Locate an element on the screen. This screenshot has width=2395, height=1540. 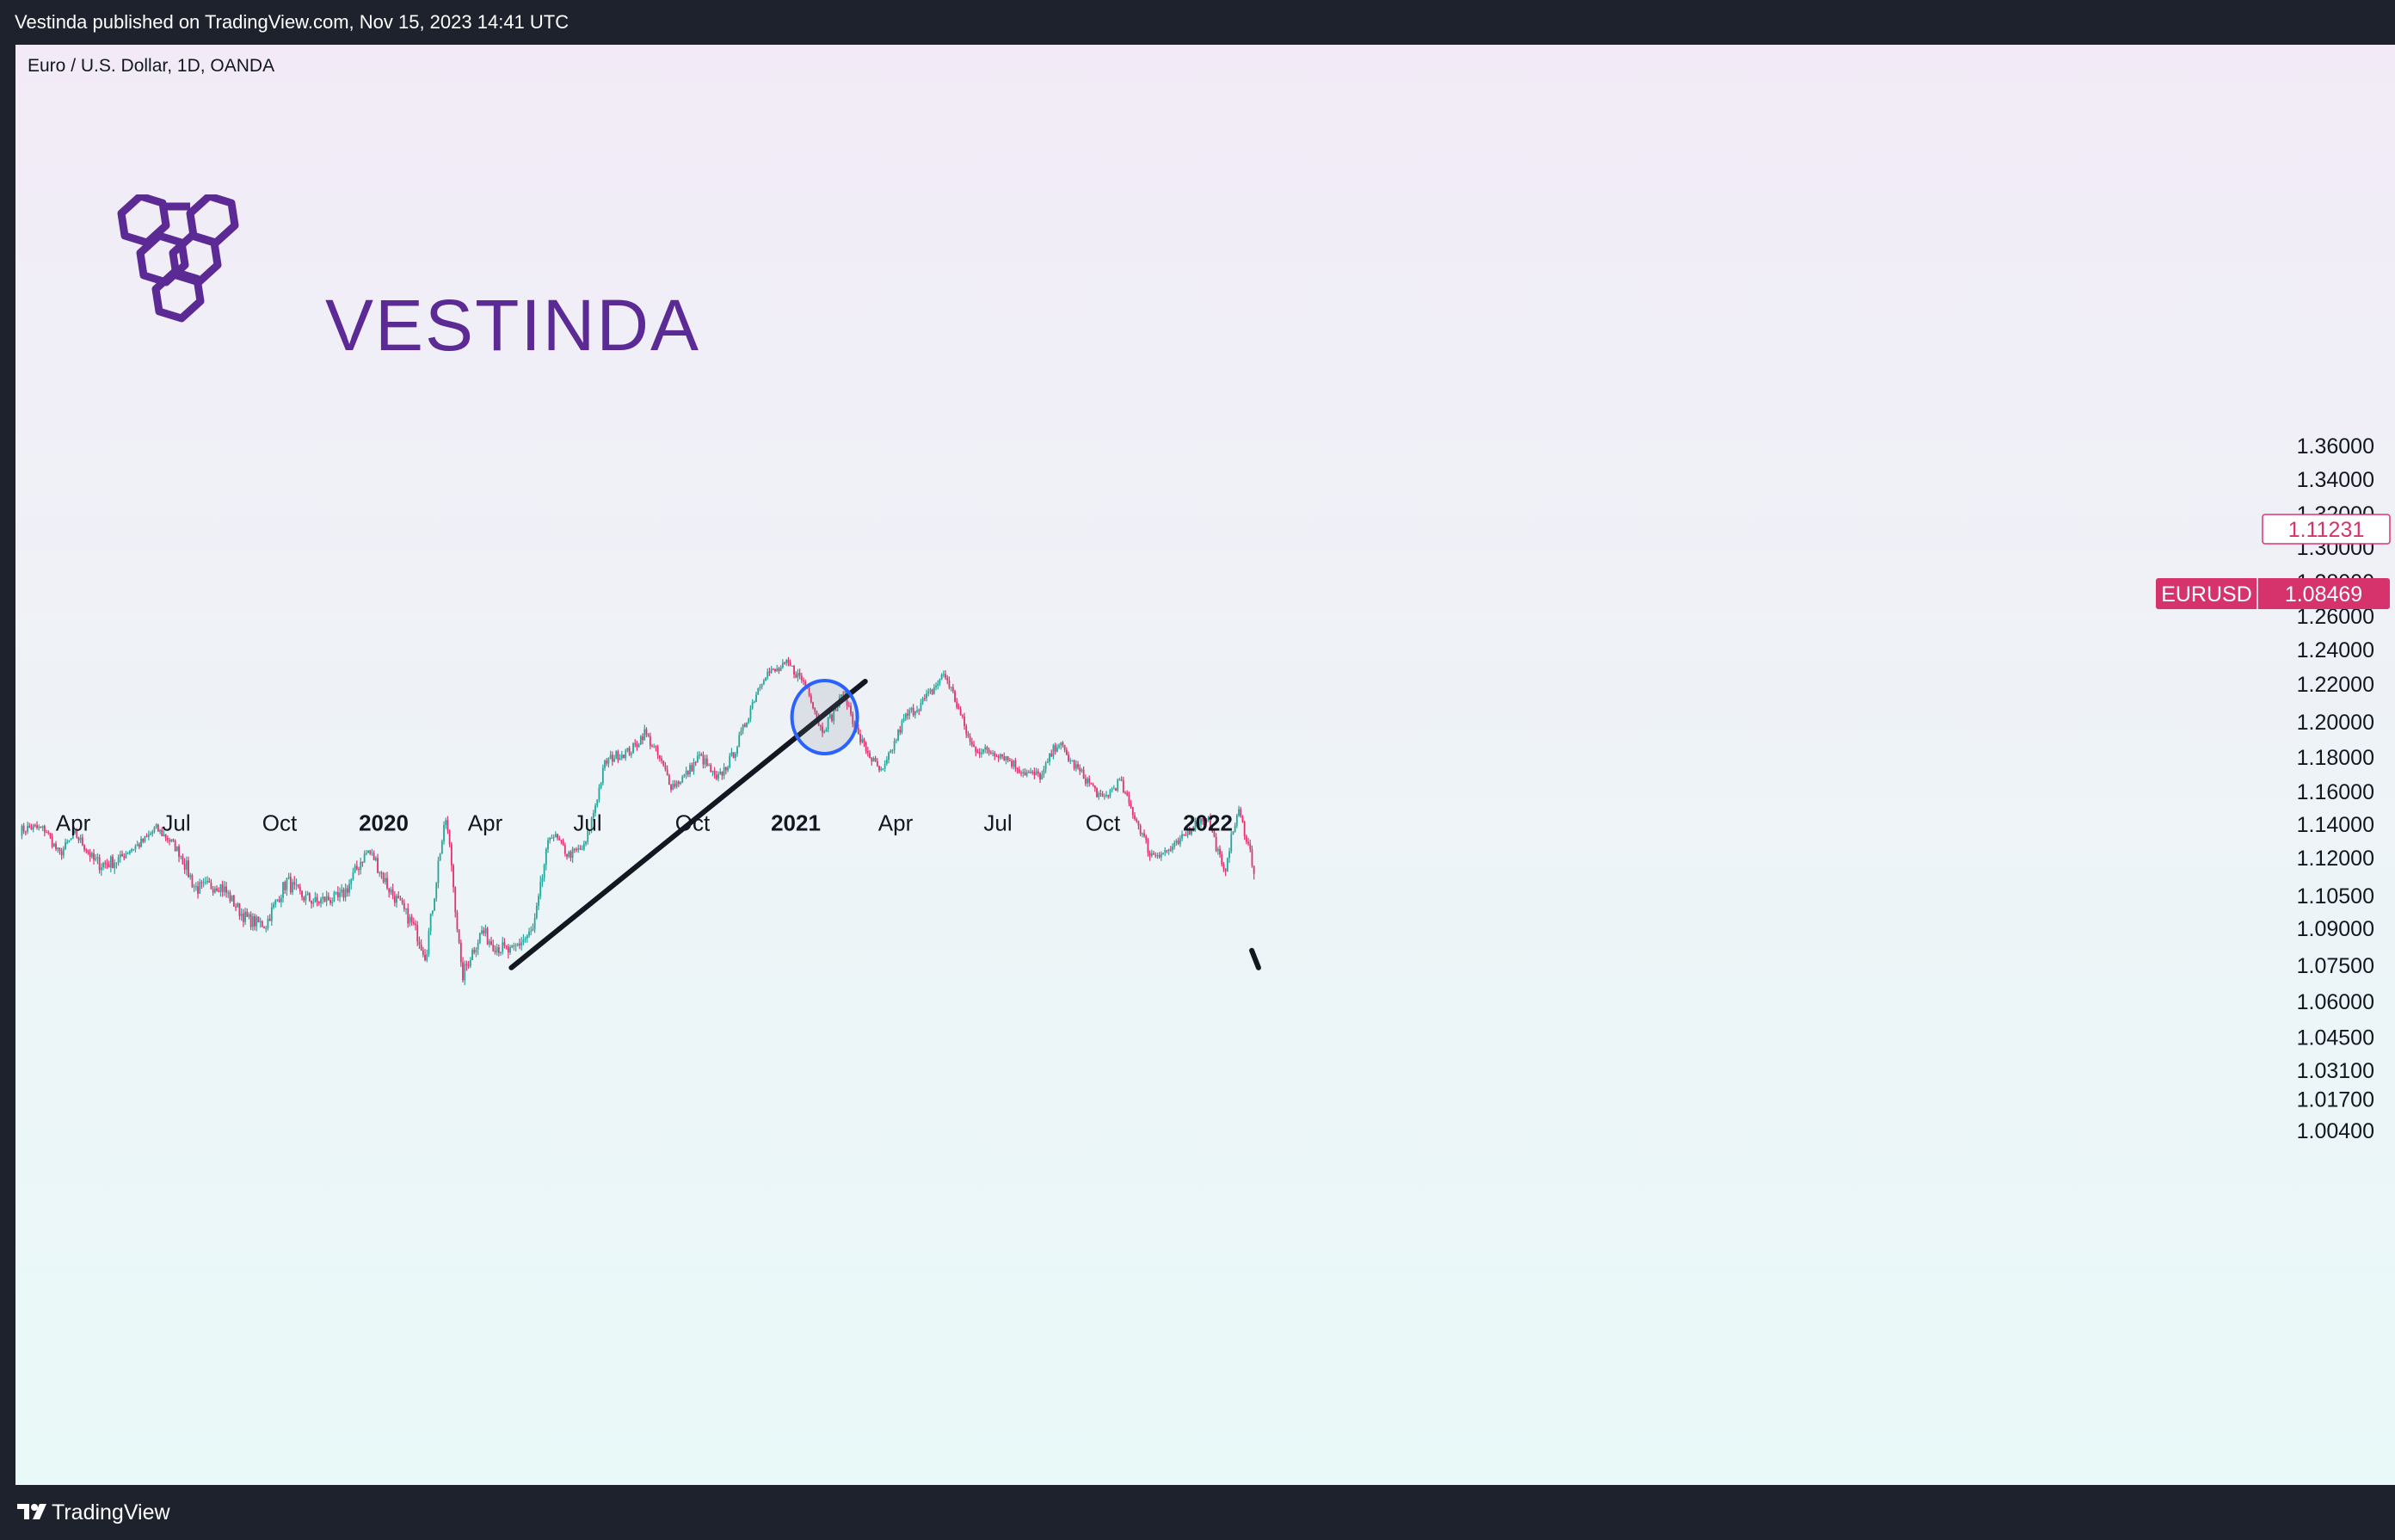
y-axis-tick-label: 1.24000 is located at coordinates (2335, 650).